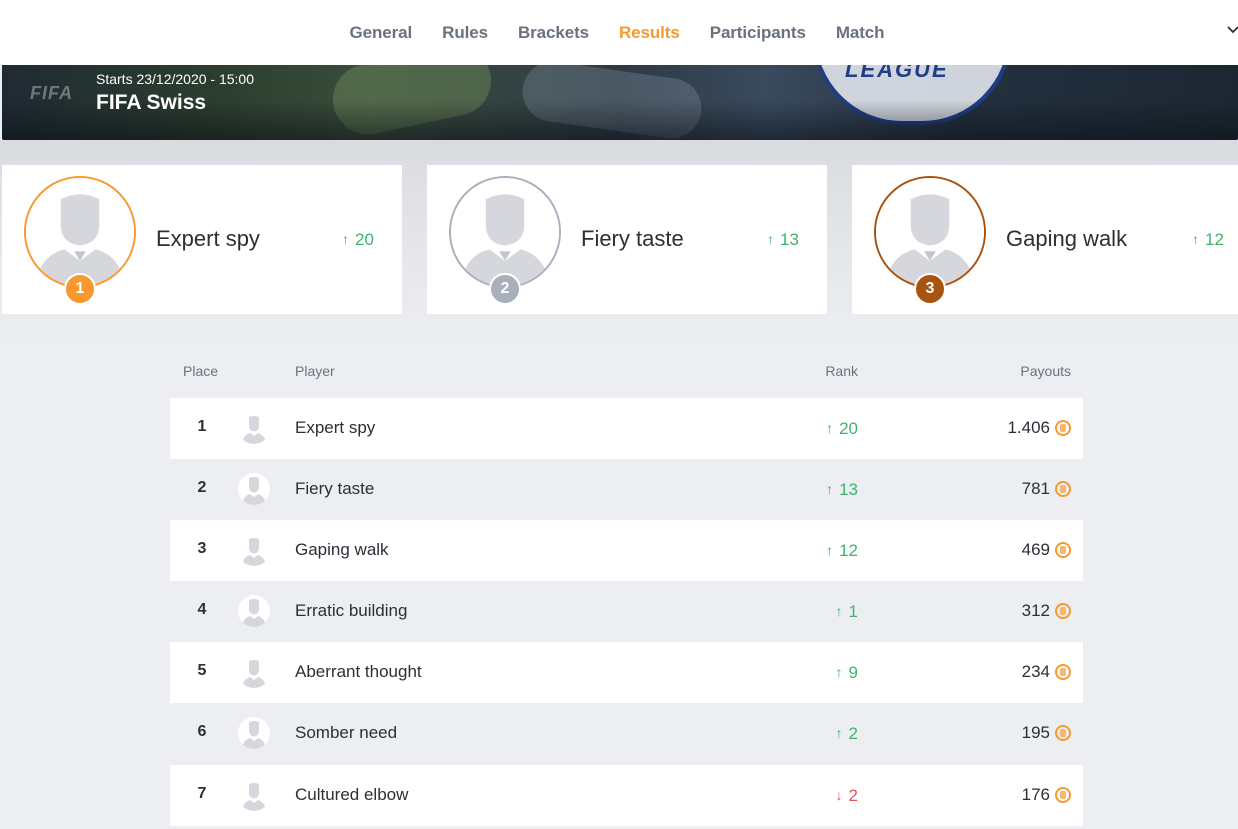  What do you see at coordinates (626, 611) in the screenshot?
I see `table-row: 4 Erratic building ↑ 1 312` at bounding box center [626, 611].